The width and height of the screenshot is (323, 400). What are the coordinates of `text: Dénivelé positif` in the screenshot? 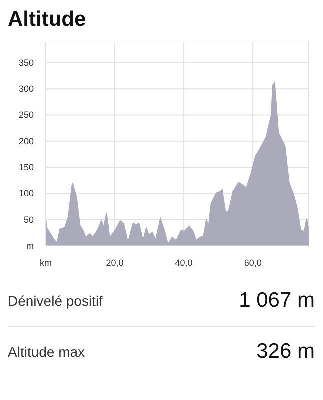 It's located at (55, 301).